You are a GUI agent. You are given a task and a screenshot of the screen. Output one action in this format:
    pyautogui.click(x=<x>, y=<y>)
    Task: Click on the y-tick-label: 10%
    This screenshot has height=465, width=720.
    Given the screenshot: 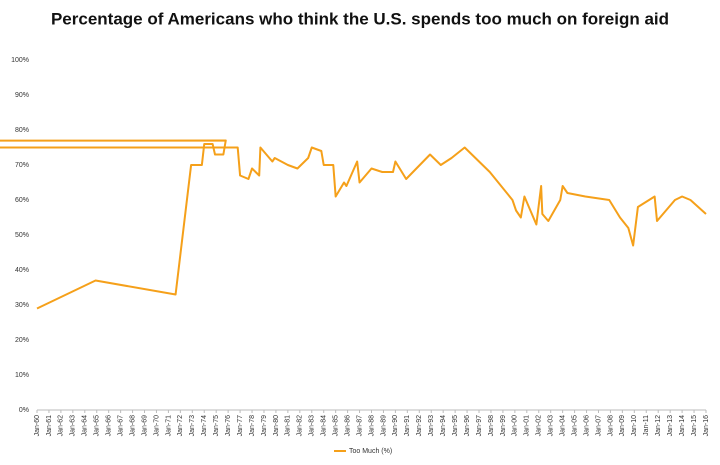 What is the action you would take?
    pyautogui.click(x=22, y=375)
    